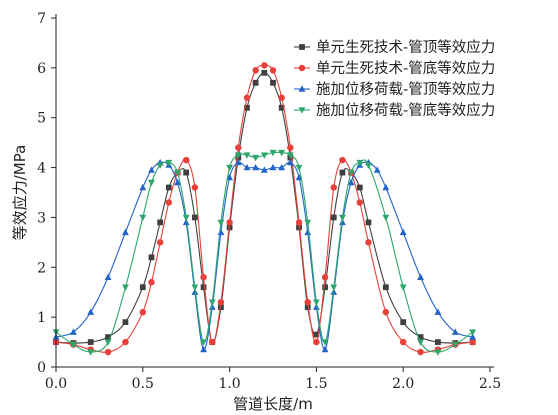  Describe the element at coordinates (403, 384) in the screenshot. I see `x-tick-label: 2.0` at that location.